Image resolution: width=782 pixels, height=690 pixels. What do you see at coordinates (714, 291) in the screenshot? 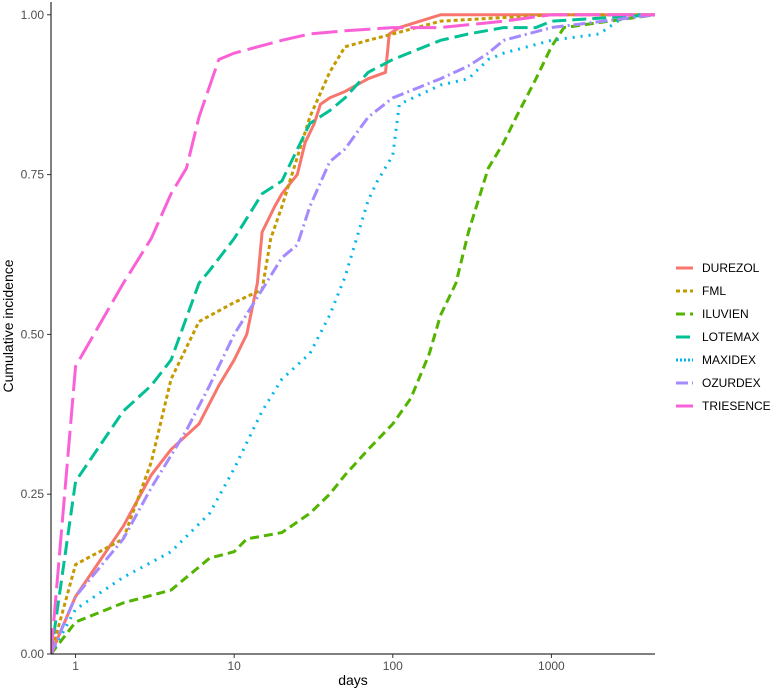
I see `legend-label-fml: FML` at bounding box center [714, 291].